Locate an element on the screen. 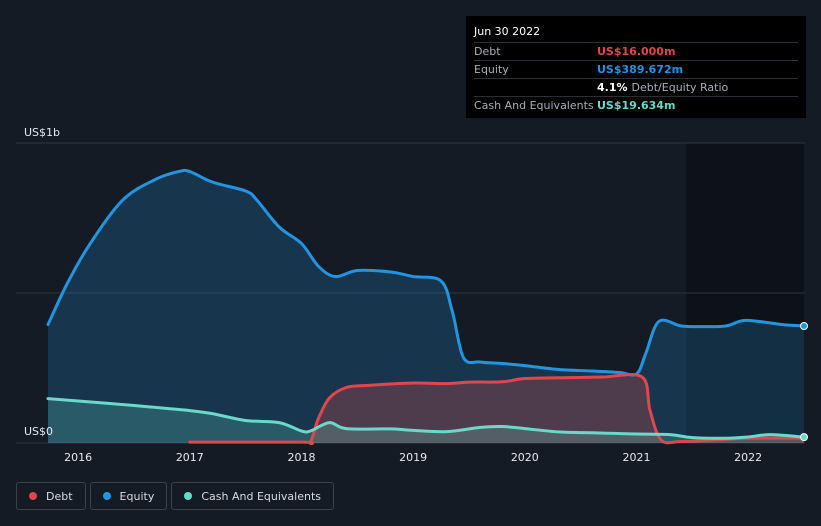 The height and width of the screenshot is (526, 821). y-tick-label-bottom: US$0 is located at coordinates (38, 431).